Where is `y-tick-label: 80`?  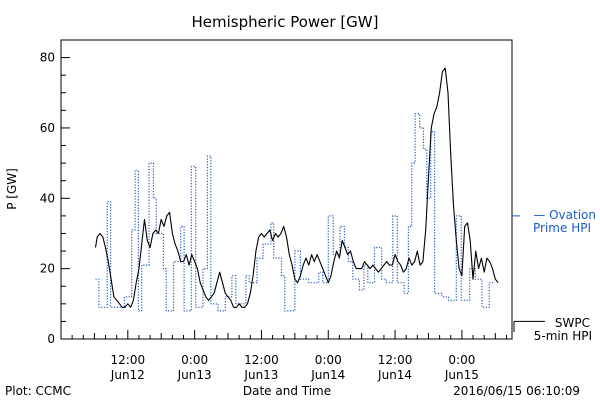 y-tick-label: 80 is located at coordinates (47, 58).